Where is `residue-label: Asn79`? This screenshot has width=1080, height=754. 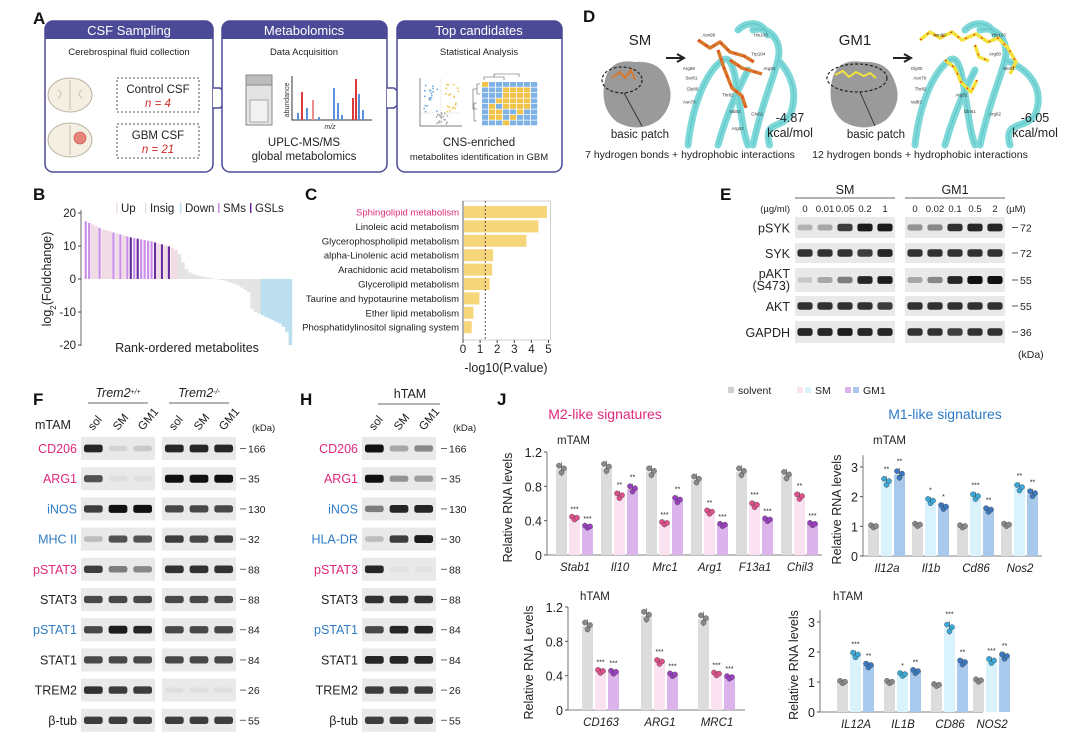
residue-label: Asn79 is located at coordinates (919, 78).